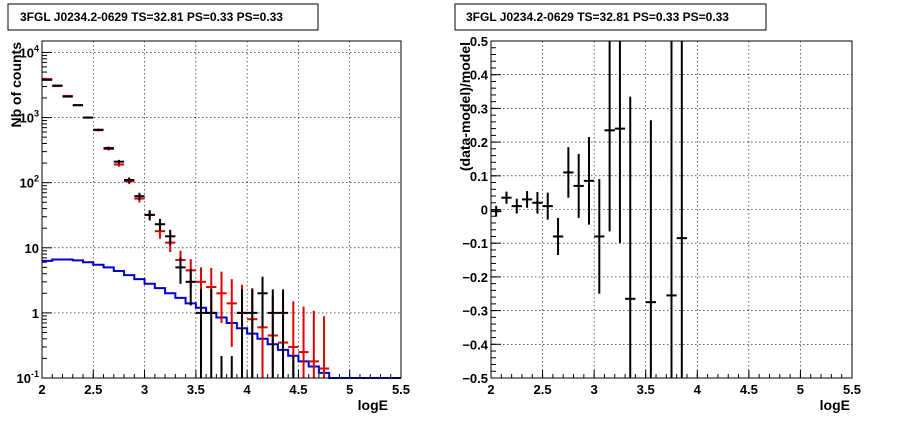 The height and width of the screenshot is (421, 898). Describe the element at coordinates (479, 142) in the screenshot. I see `residual-y-tick-label: 0.2` at that location.